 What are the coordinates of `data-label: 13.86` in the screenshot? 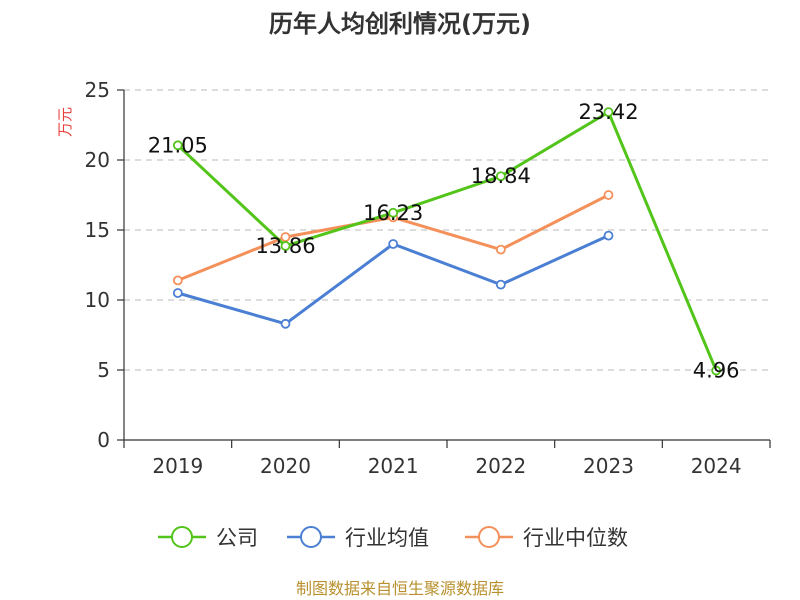 It's located at (285, 246).